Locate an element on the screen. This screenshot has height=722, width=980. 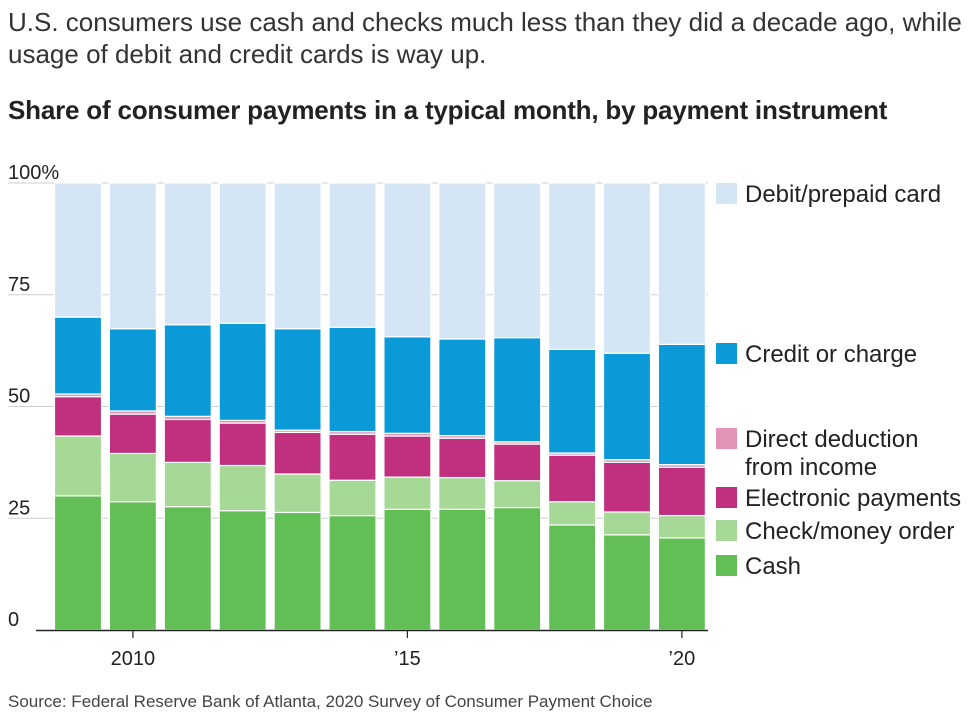
y-tick-label: 0 is located at coordinates (13, 620).